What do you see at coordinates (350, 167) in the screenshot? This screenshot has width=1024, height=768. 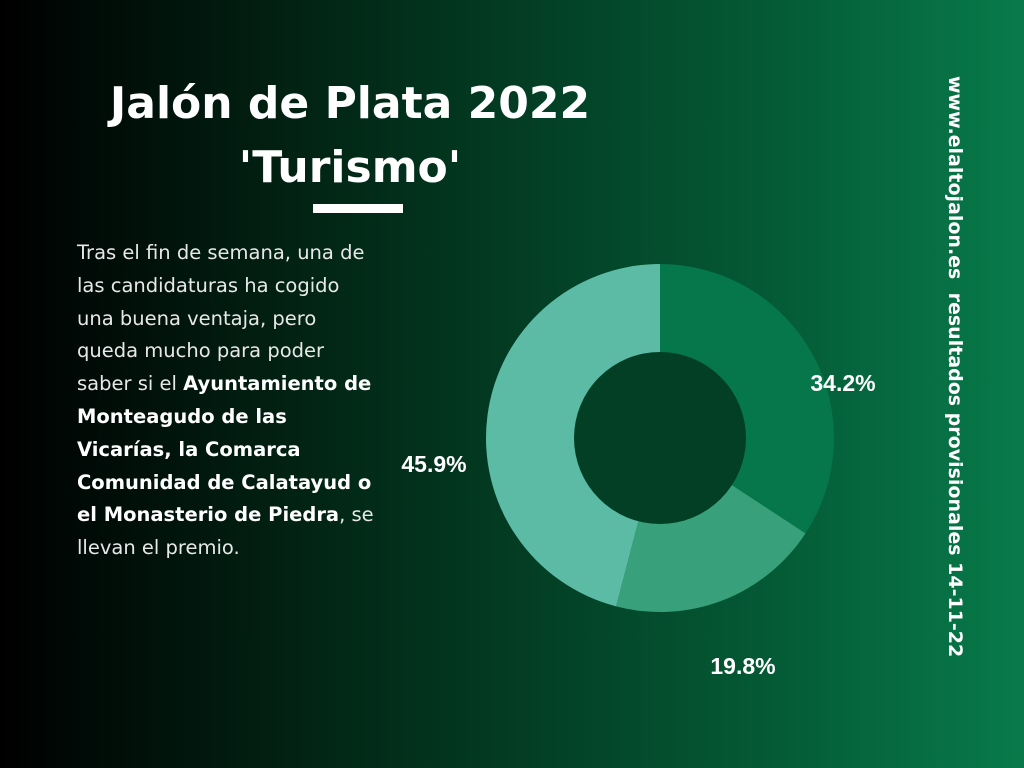 I see `title-line-2: 'Turismo'` at bounding box center [350, 167].